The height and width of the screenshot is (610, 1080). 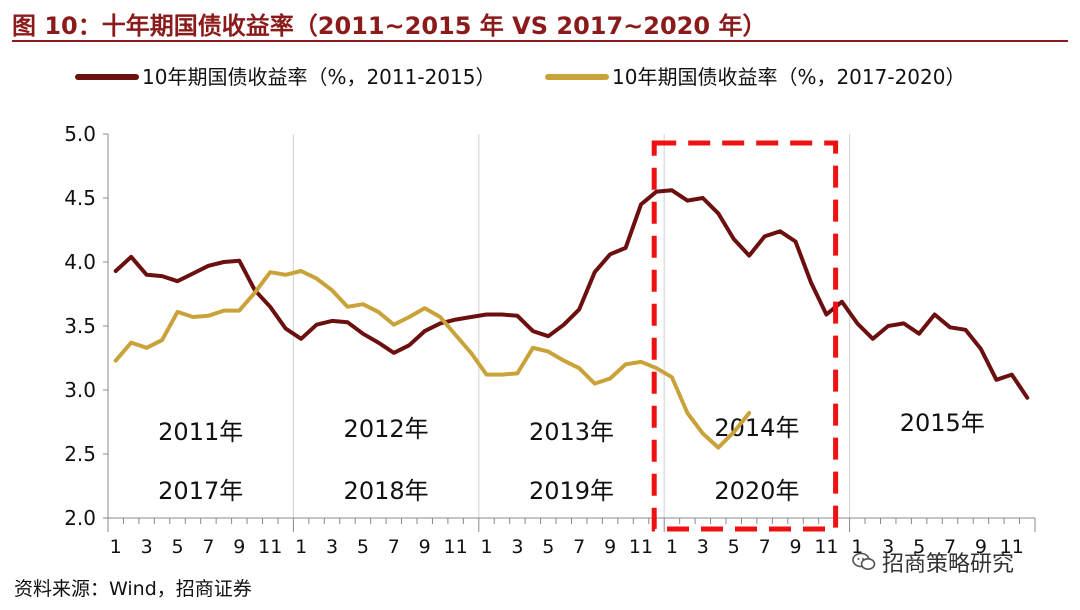 What do you see at coordinates (571, 432) in the screenshot?
I see `year-label-top-3: 2013年` at bounding box center [571, 432].